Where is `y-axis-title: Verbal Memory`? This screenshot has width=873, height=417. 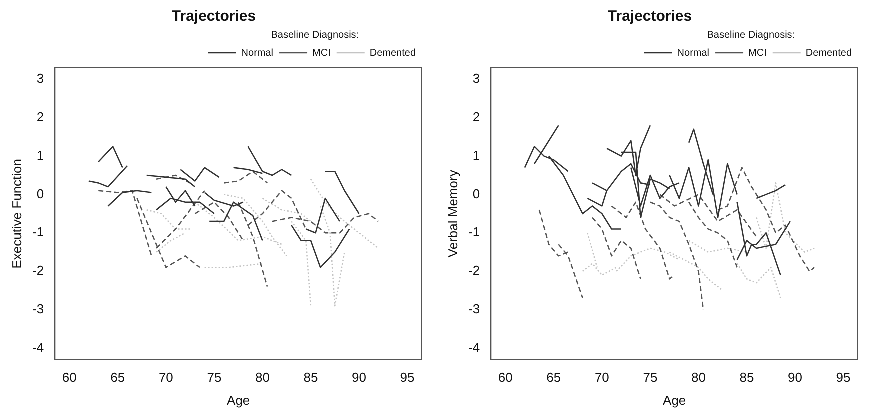
y-axis-title: Verbal Memory is located at coordinates (452, 214).